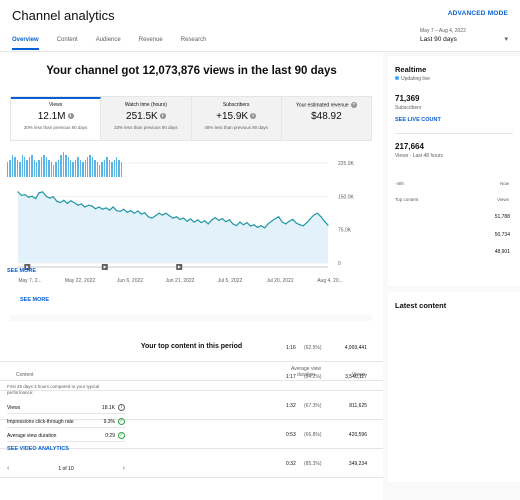 Image resolution: width=520 pixels, height=500 pixels. What do you see at coordinates (108, 408) in the screenshot?
I see `latest-metric-value: 18.1K` at bounding box center [108, 408].